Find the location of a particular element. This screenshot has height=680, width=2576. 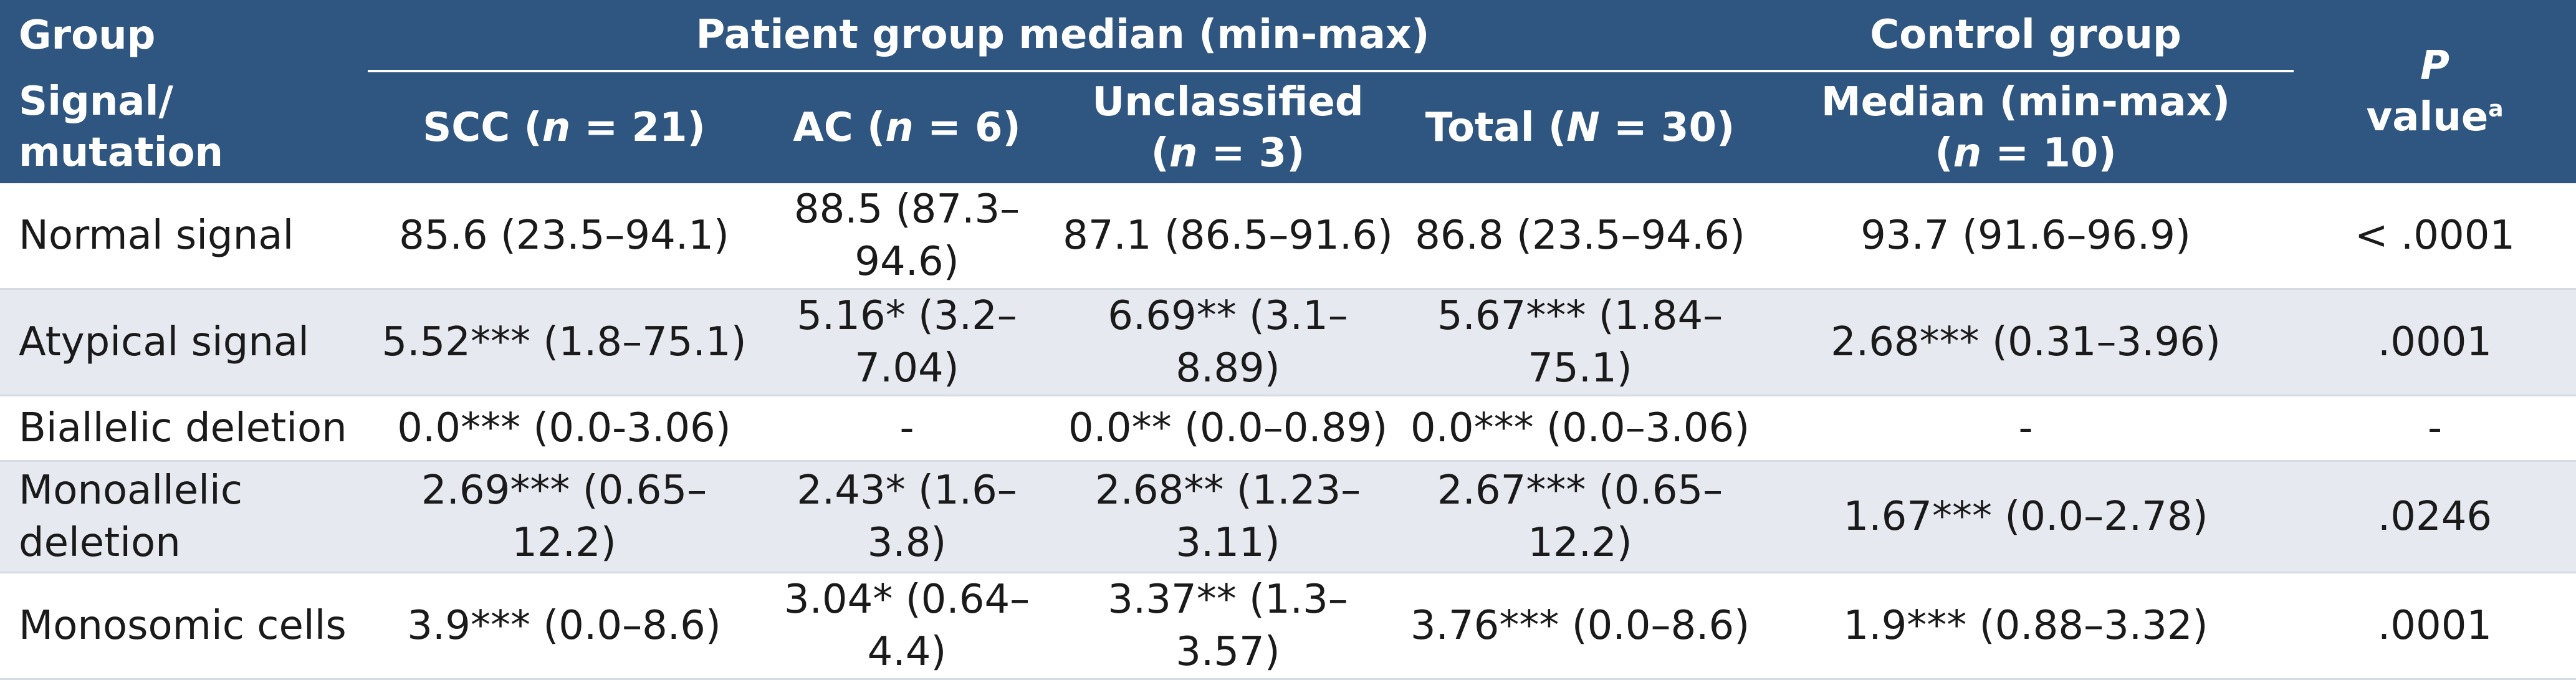

cell-scc: 3.9*** (0.0–8.6) is located at coordinates (564, 626).